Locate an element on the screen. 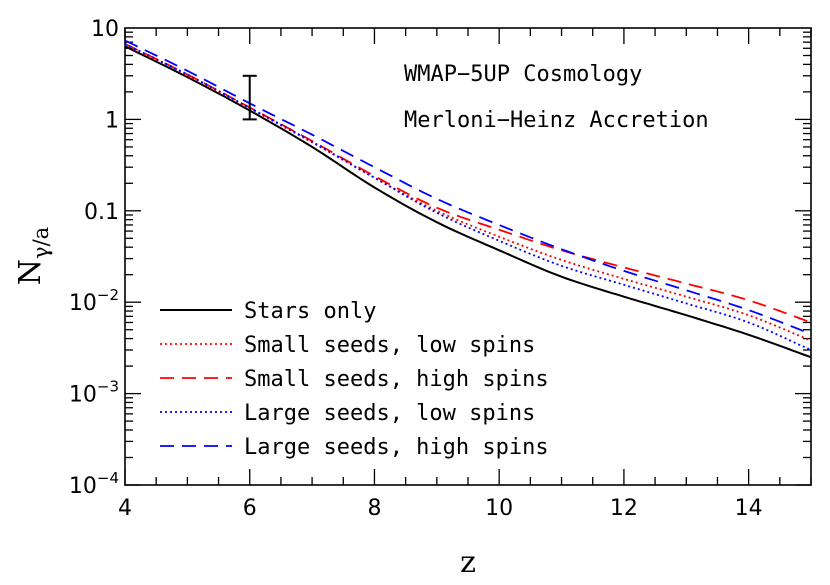  annotation-accretion: Merloni−Heinz Accretion is located at coordinates (556, 120).